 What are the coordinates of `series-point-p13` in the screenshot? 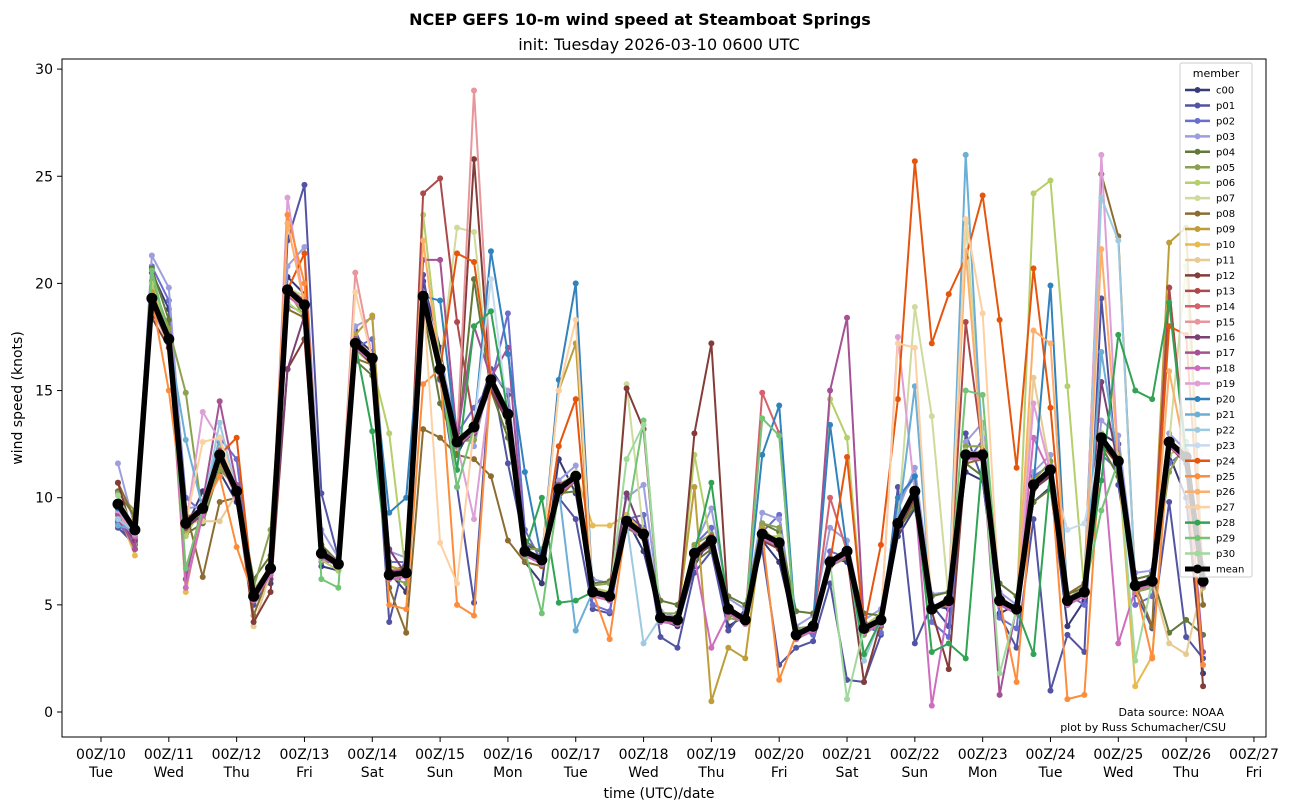 It's located at (423, 193).